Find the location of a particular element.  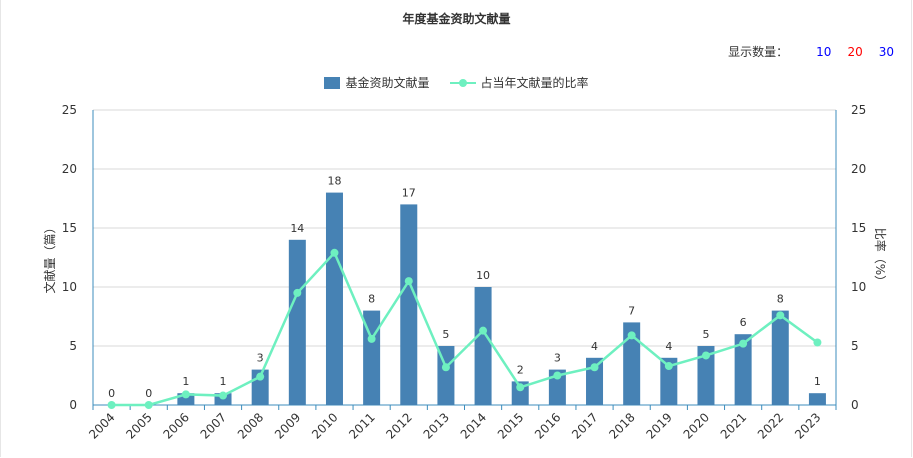

bar-data-label: 2 is located at coordinates (520, 369).